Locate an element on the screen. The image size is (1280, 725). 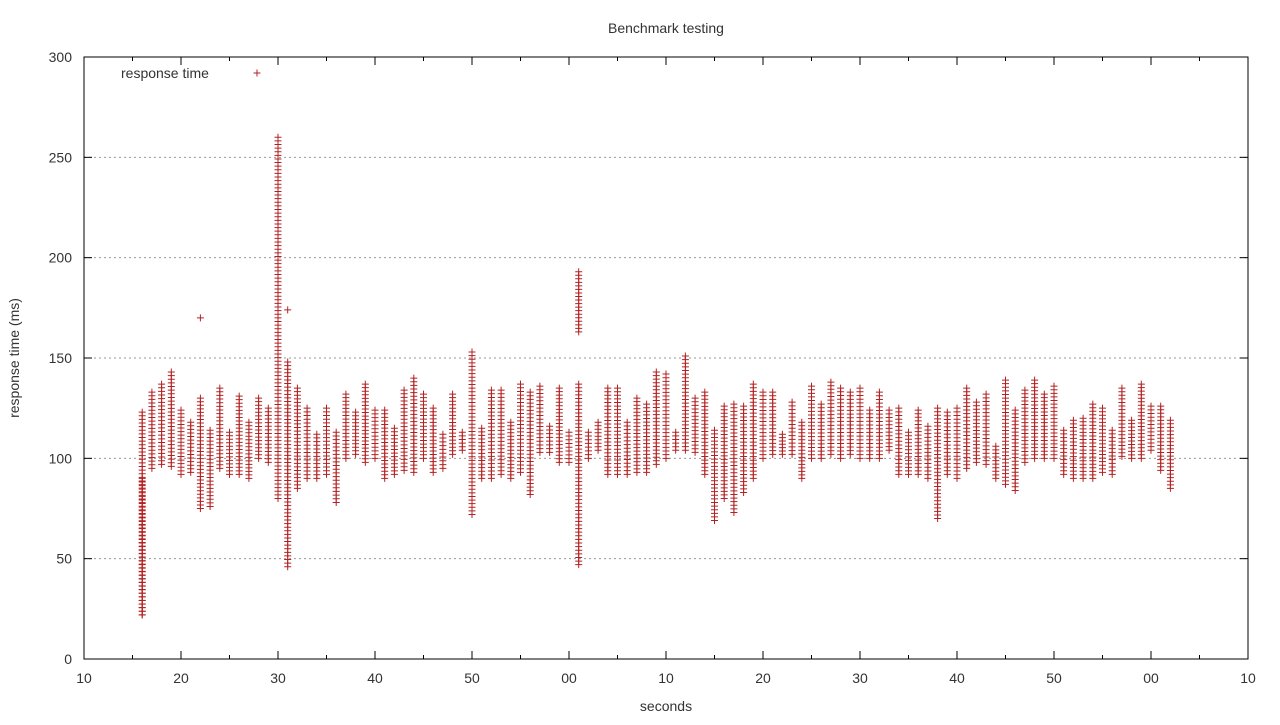
legend-marker-icon is located at coordinates (257, 73).